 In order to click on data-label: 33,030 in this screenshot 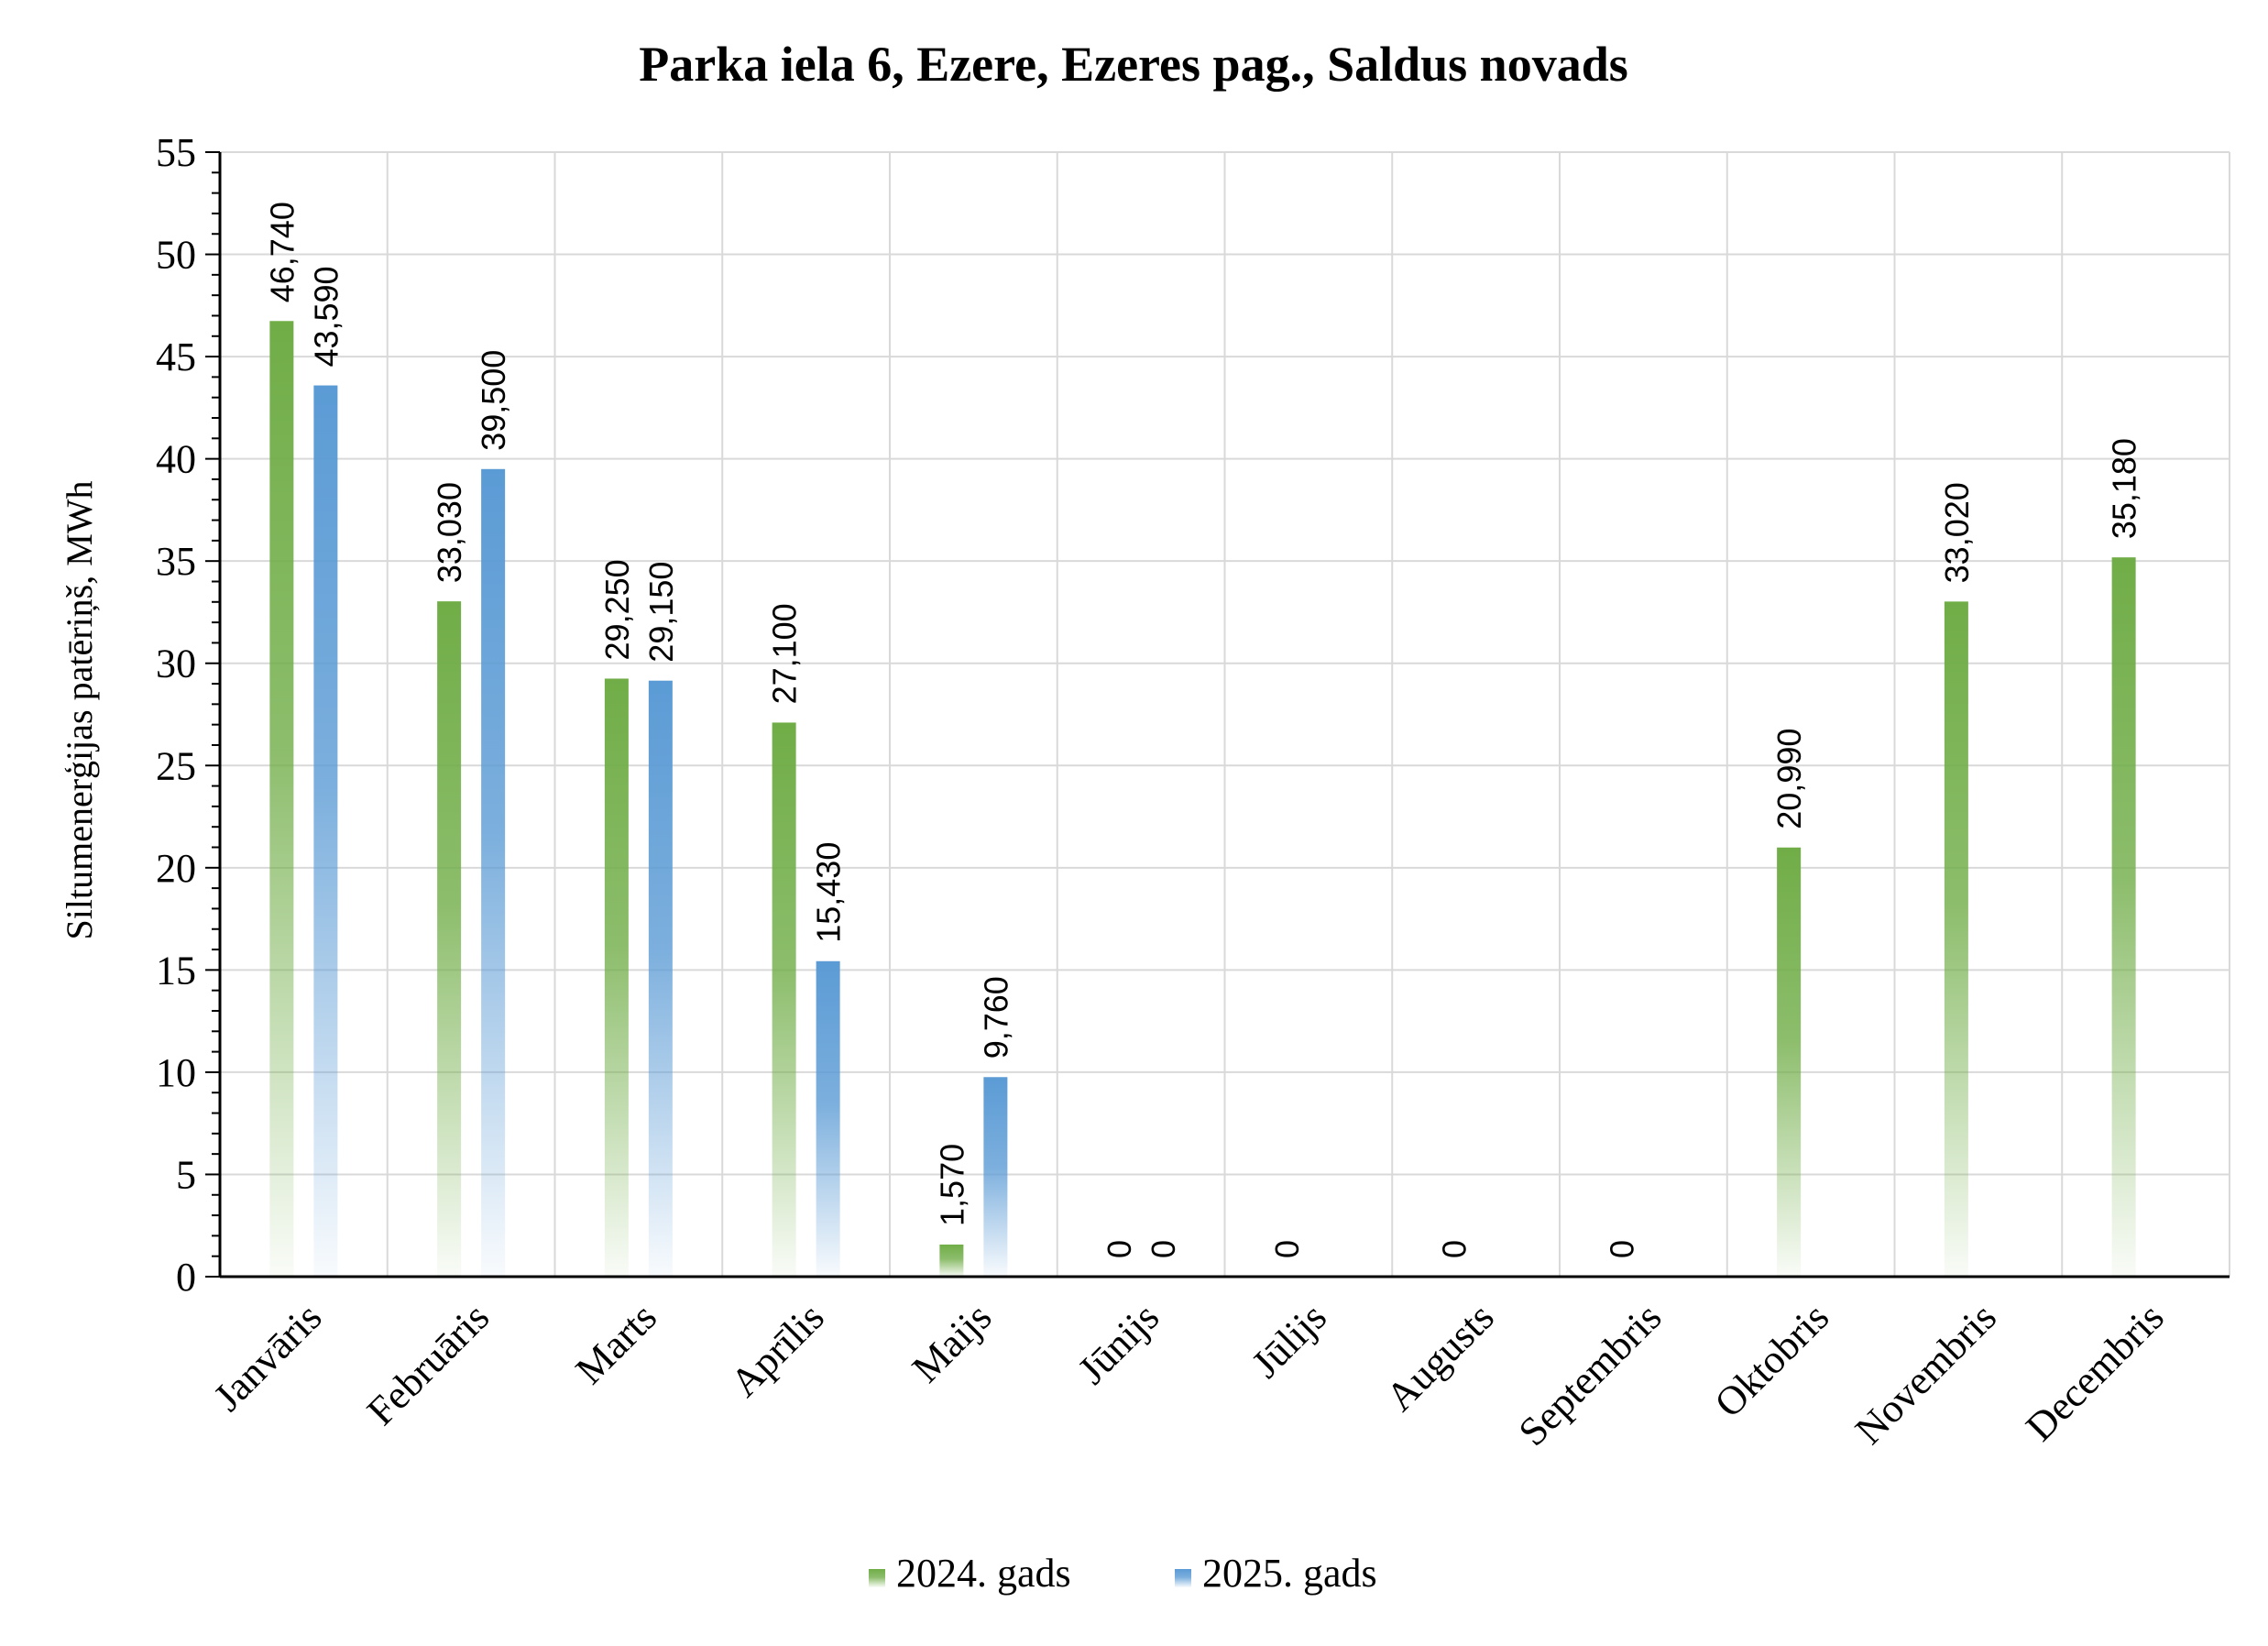, I will do `click(449, 532)`.